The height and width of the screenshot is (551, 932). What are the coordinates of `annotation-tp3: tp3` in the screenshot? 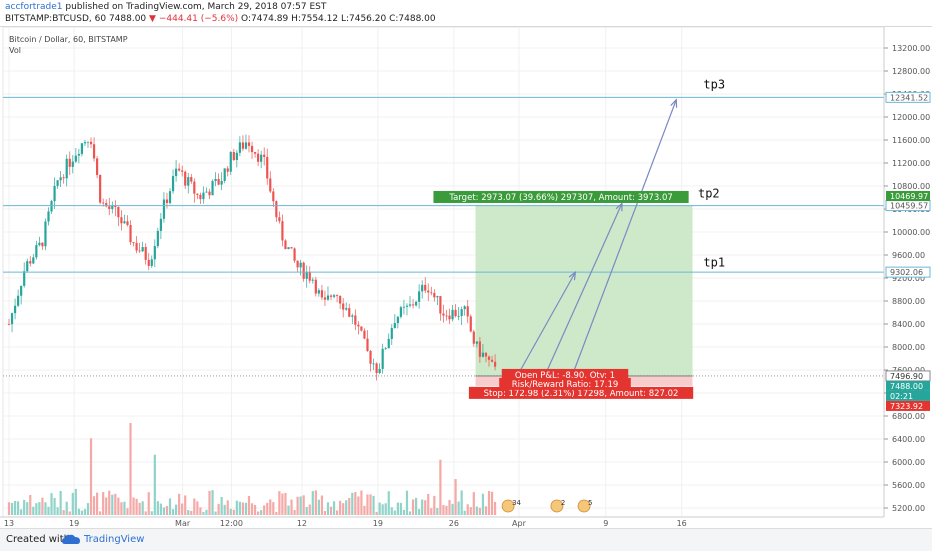 It's located at (714, 84).